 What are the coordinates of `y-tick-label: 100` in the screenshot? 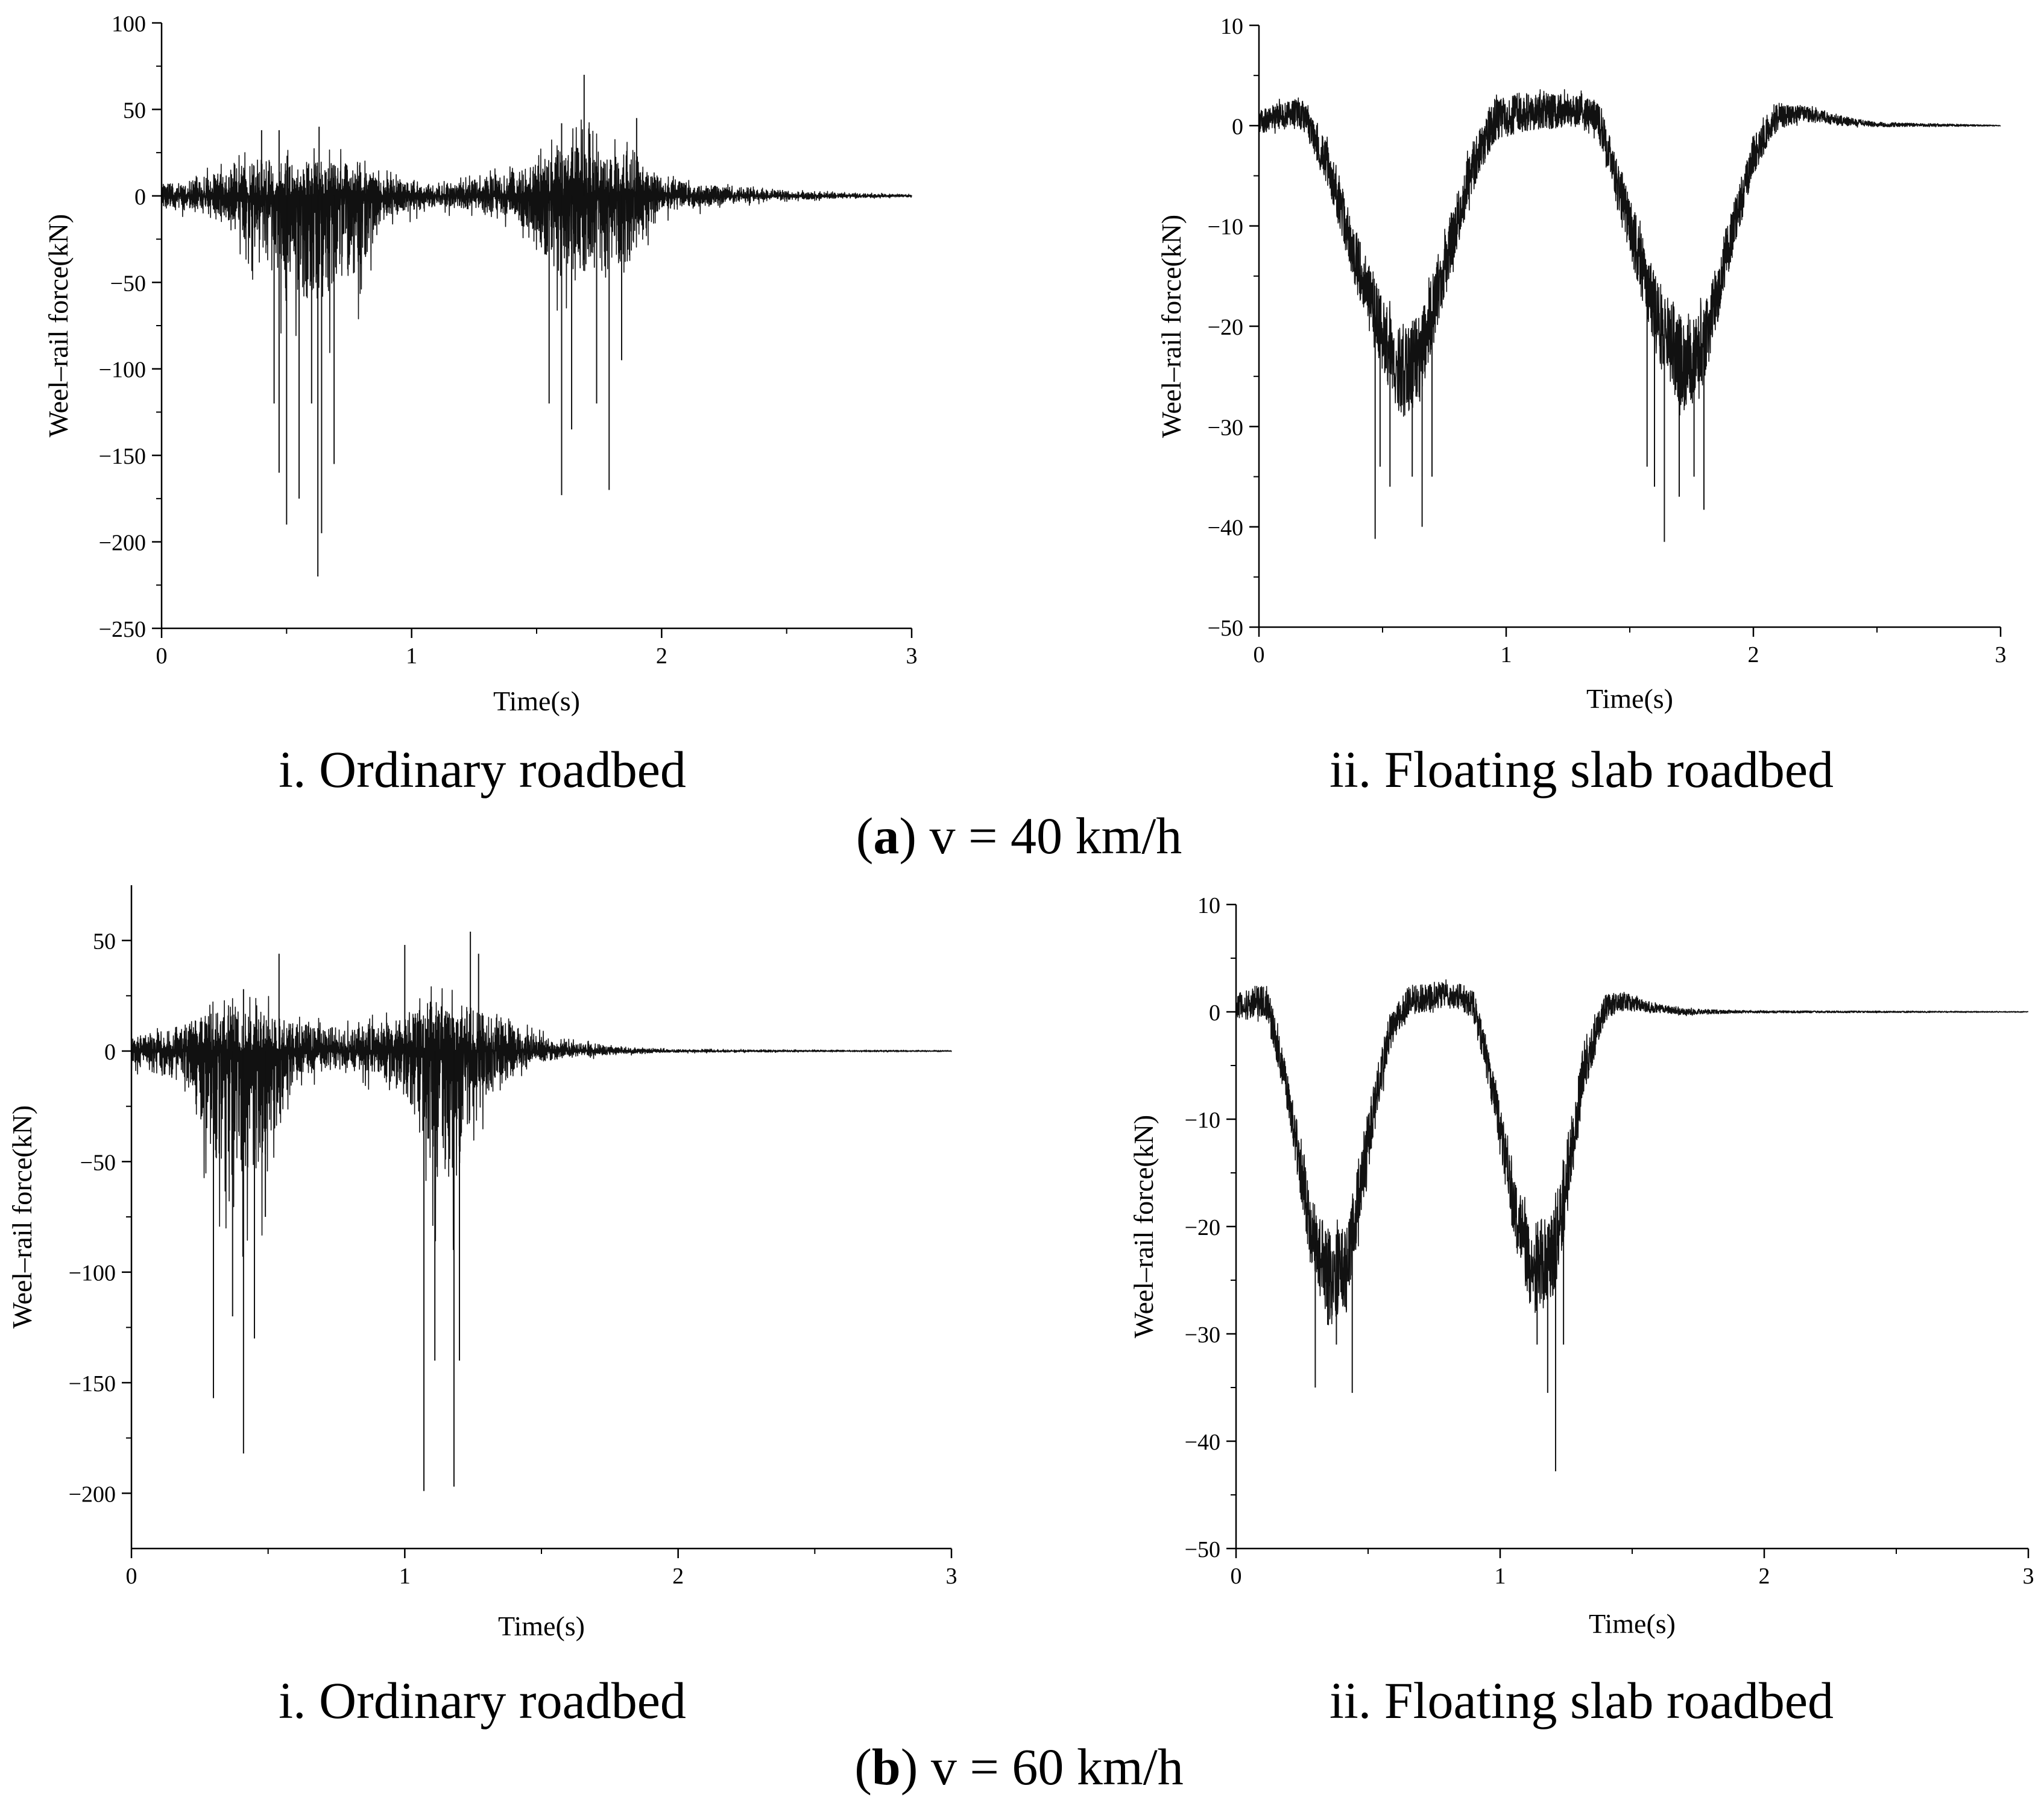 It's located at (129, 24).